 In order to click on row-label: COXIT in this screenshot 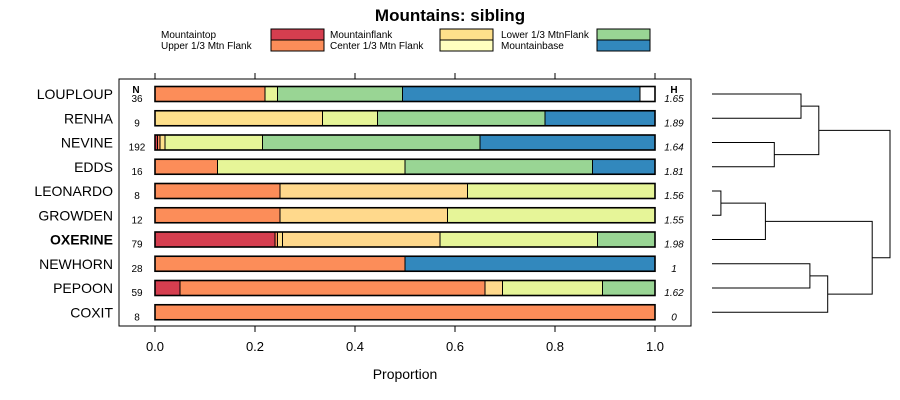, I will do `click(91, 312)`.